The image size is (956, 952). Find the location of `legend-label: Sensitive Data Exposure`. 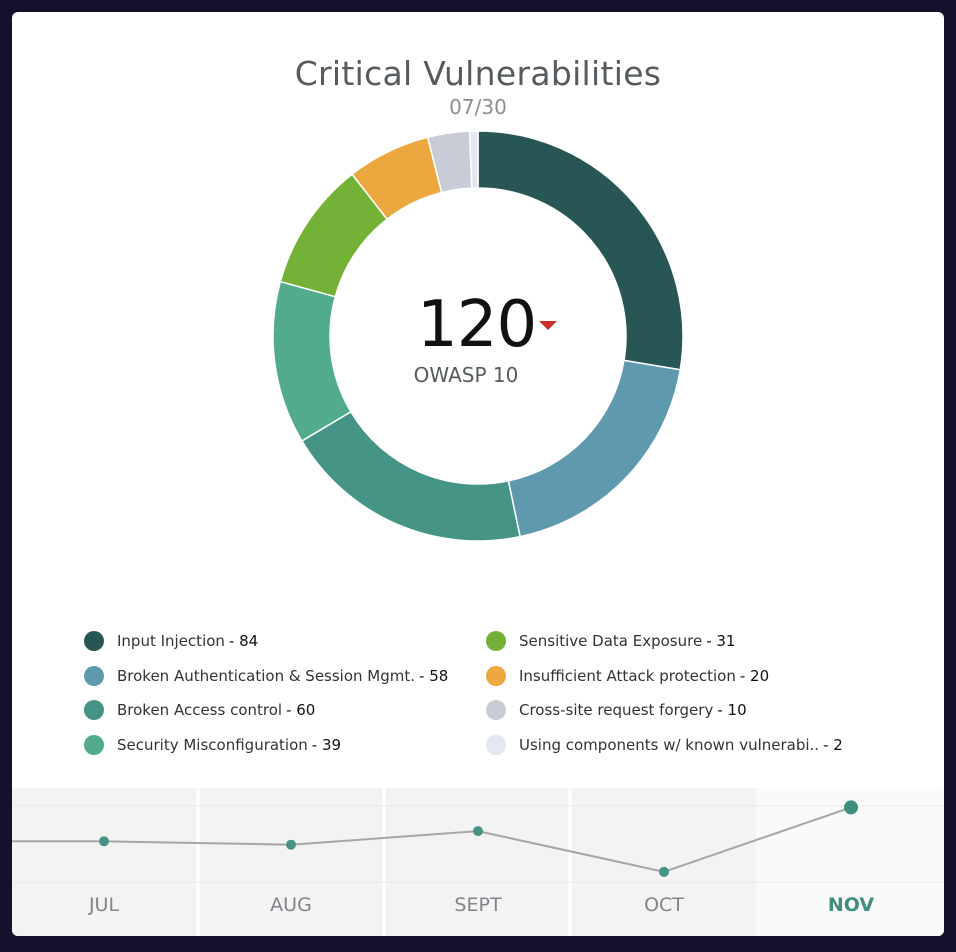

legend-label: Sensitive Data Exposure is located at coordinates (611, 641).